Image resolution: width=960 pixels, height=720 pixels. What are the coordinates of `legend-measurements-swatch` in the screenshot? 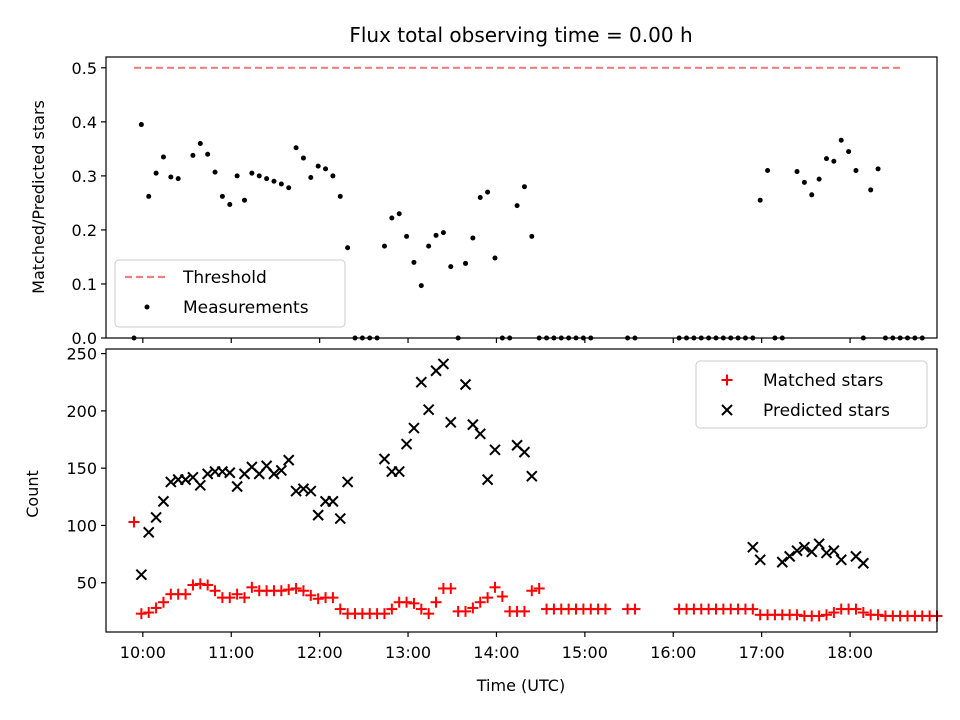 It's located at (147, 307).